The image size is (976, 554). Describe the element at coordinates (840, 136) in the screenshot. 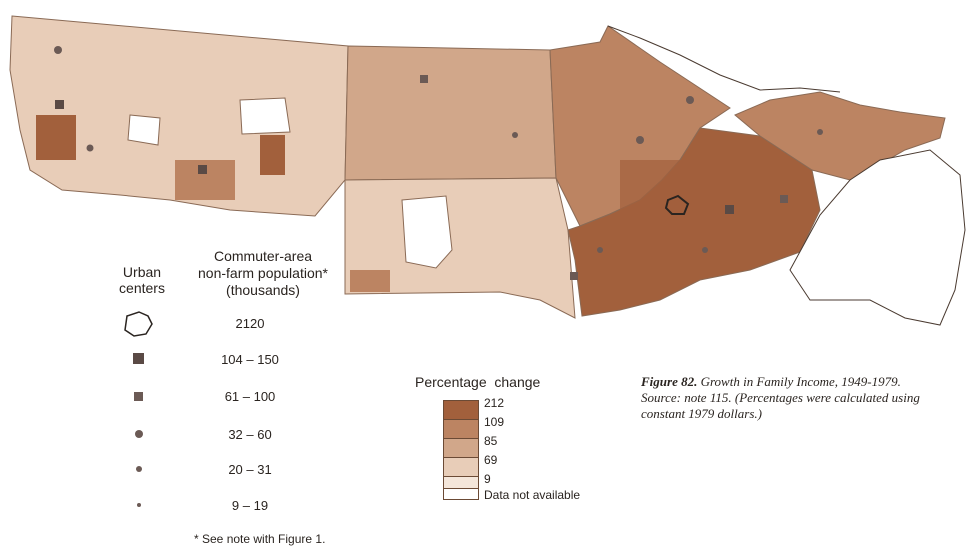

I see `state-michigan-up` at that location.